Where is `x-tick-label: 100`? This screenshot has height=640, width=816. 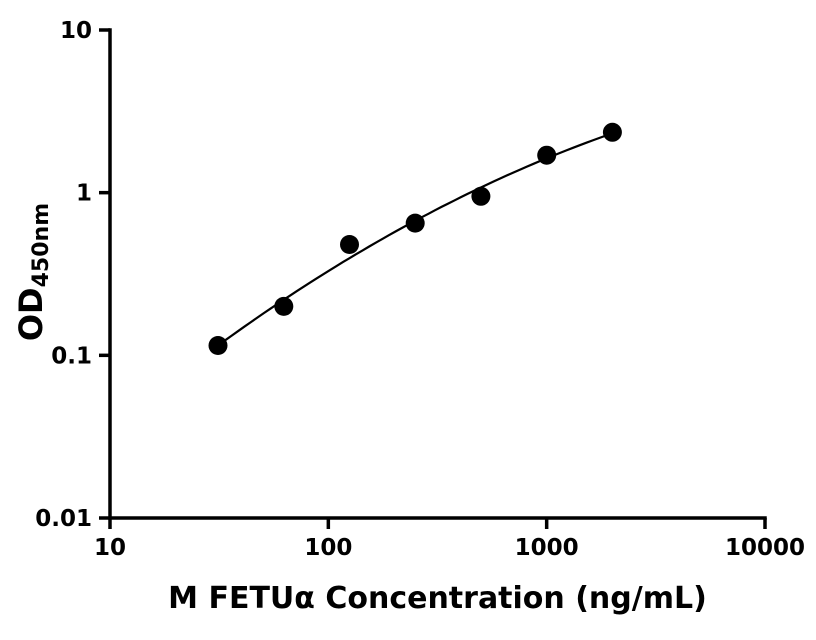
x-tick-label: 100 is located at coordinates (328, 548).